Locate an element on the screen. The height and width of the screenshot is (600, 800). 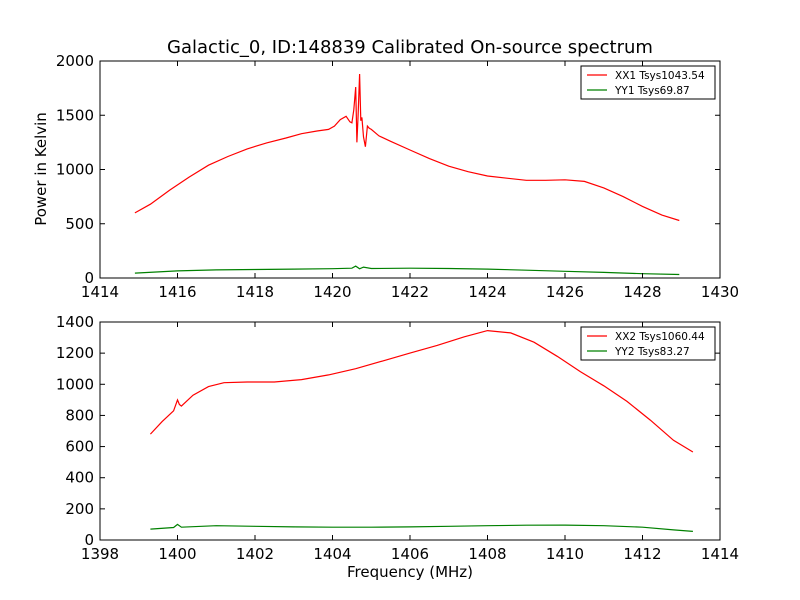
bottom-x-tick-label: 1400 is located at coordinates (177, 554).